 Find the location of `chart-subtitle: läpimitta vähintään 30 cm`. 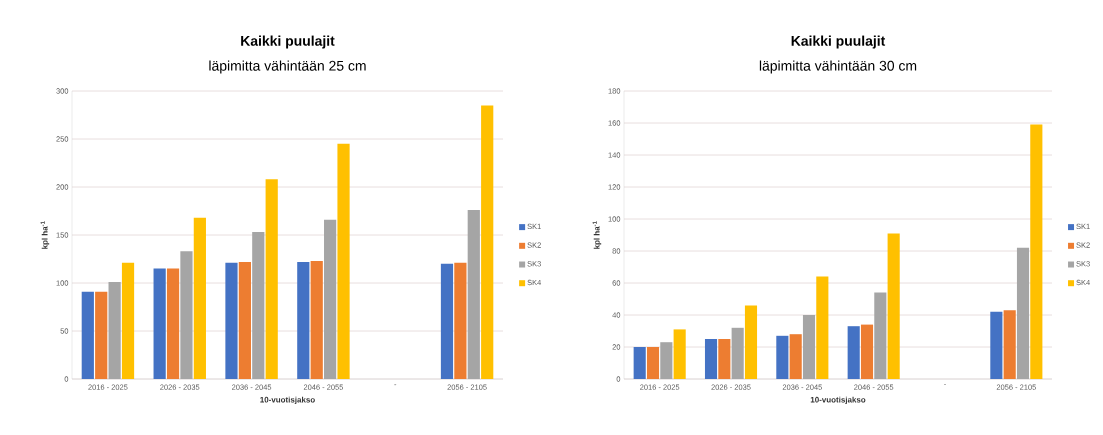

chart-subtitle: läpimitta vähintään 30 cm is located at coordinates (838, 67).